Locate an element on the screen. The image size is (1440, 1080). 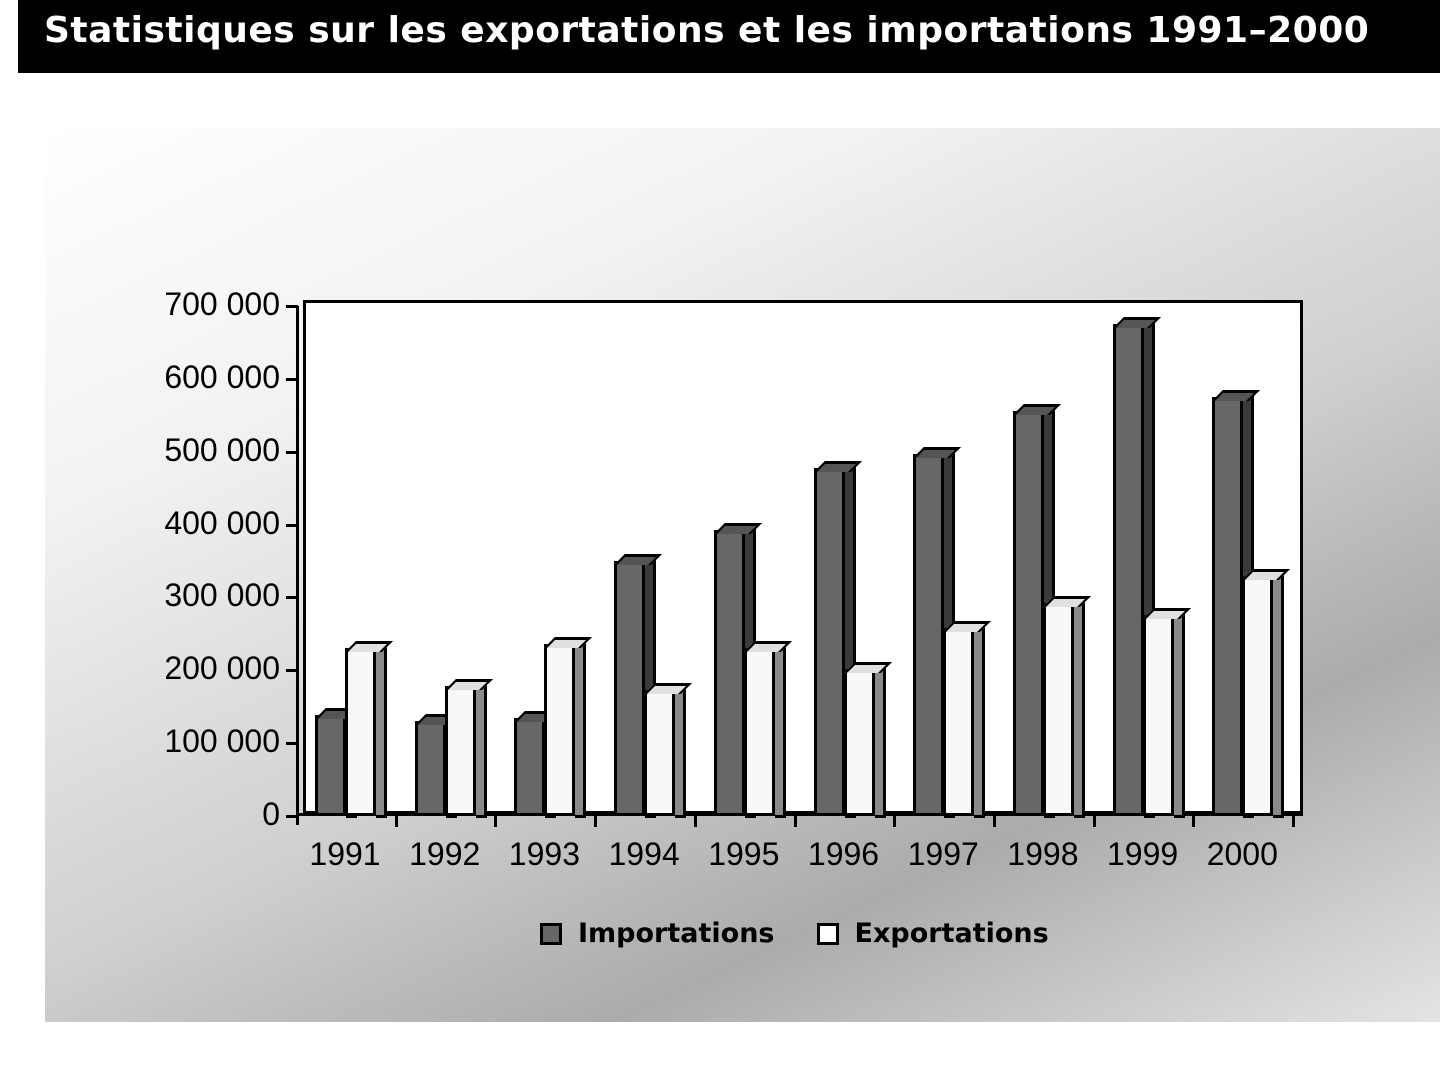
x-tick-label: 1997 is located at coordinates (943, 854).